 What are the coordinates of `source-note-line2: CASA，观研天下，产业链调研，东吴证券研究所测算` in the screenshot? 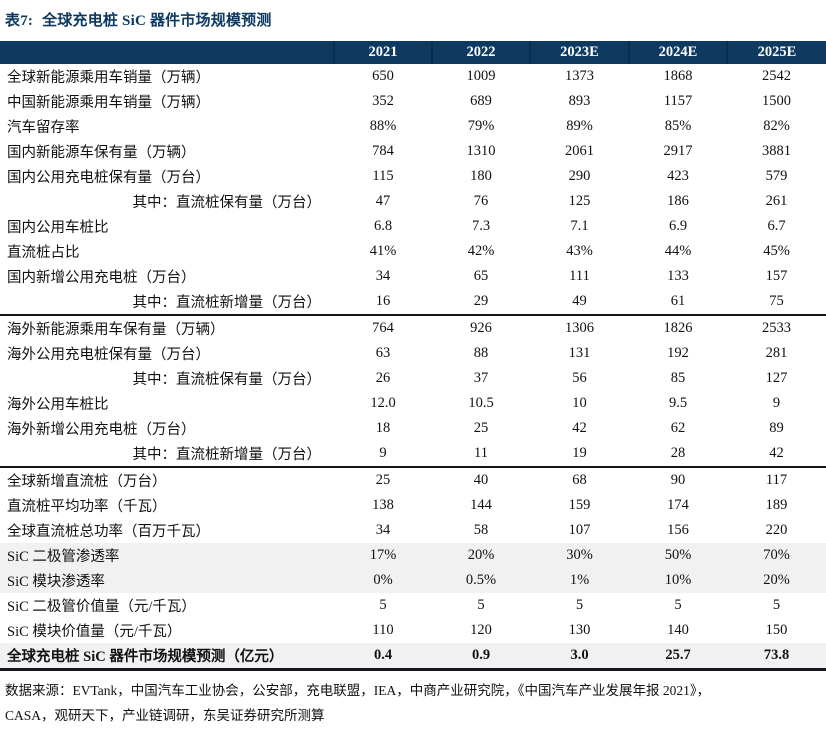 It's located at (165, 715).